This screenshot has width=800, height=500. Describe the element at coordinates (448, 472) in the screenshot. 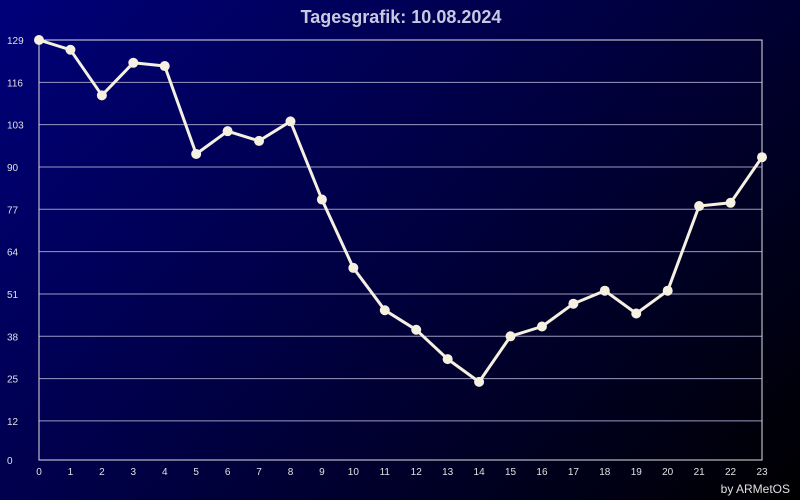

I see `x-tick-label-13: 13` at that location.